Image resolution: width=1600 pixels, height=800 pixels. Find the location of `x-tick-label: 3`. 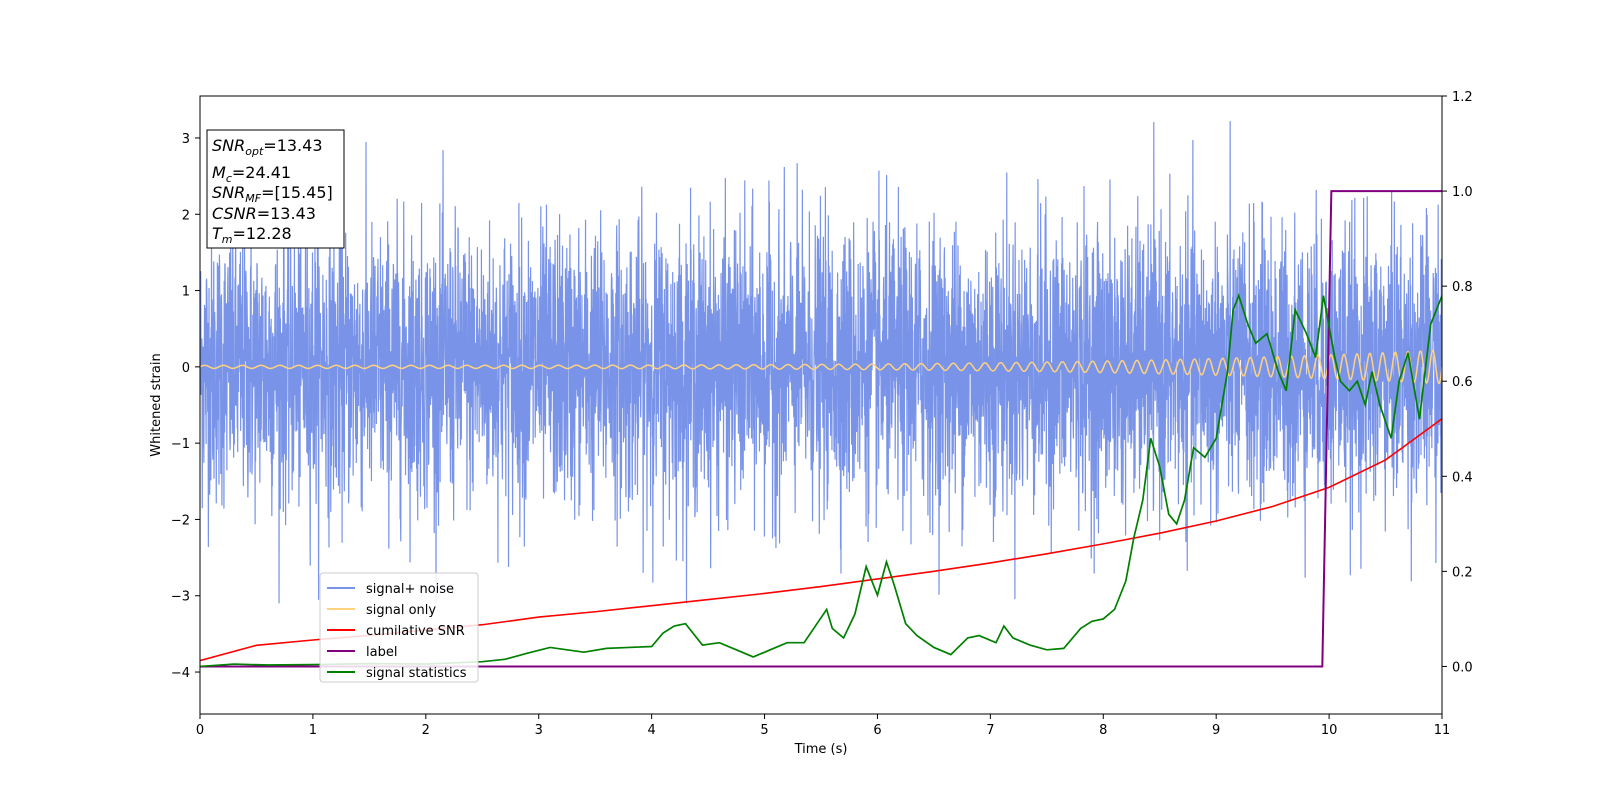

x-tick-label: 3 is located at coordinates (539, 730).